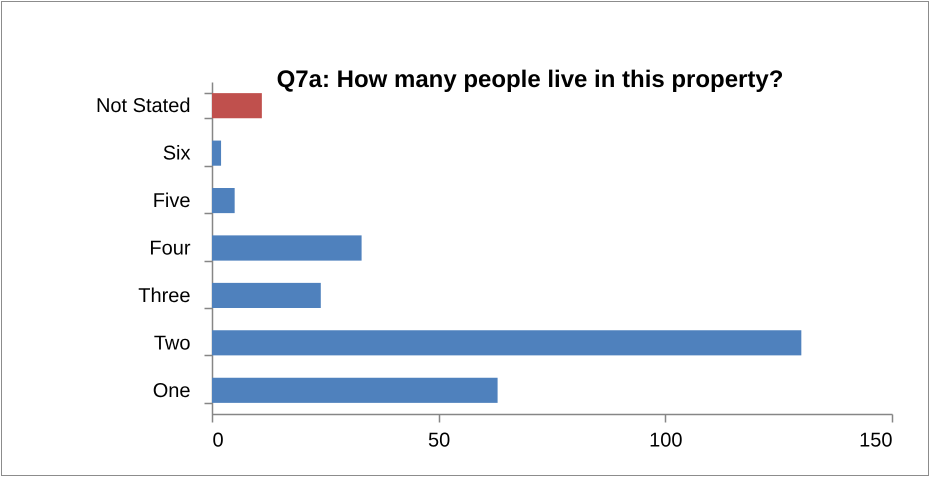 The width and height of the screenshot is (931, 478). I want to click on y-tick-label: Six, so click(176, 153).